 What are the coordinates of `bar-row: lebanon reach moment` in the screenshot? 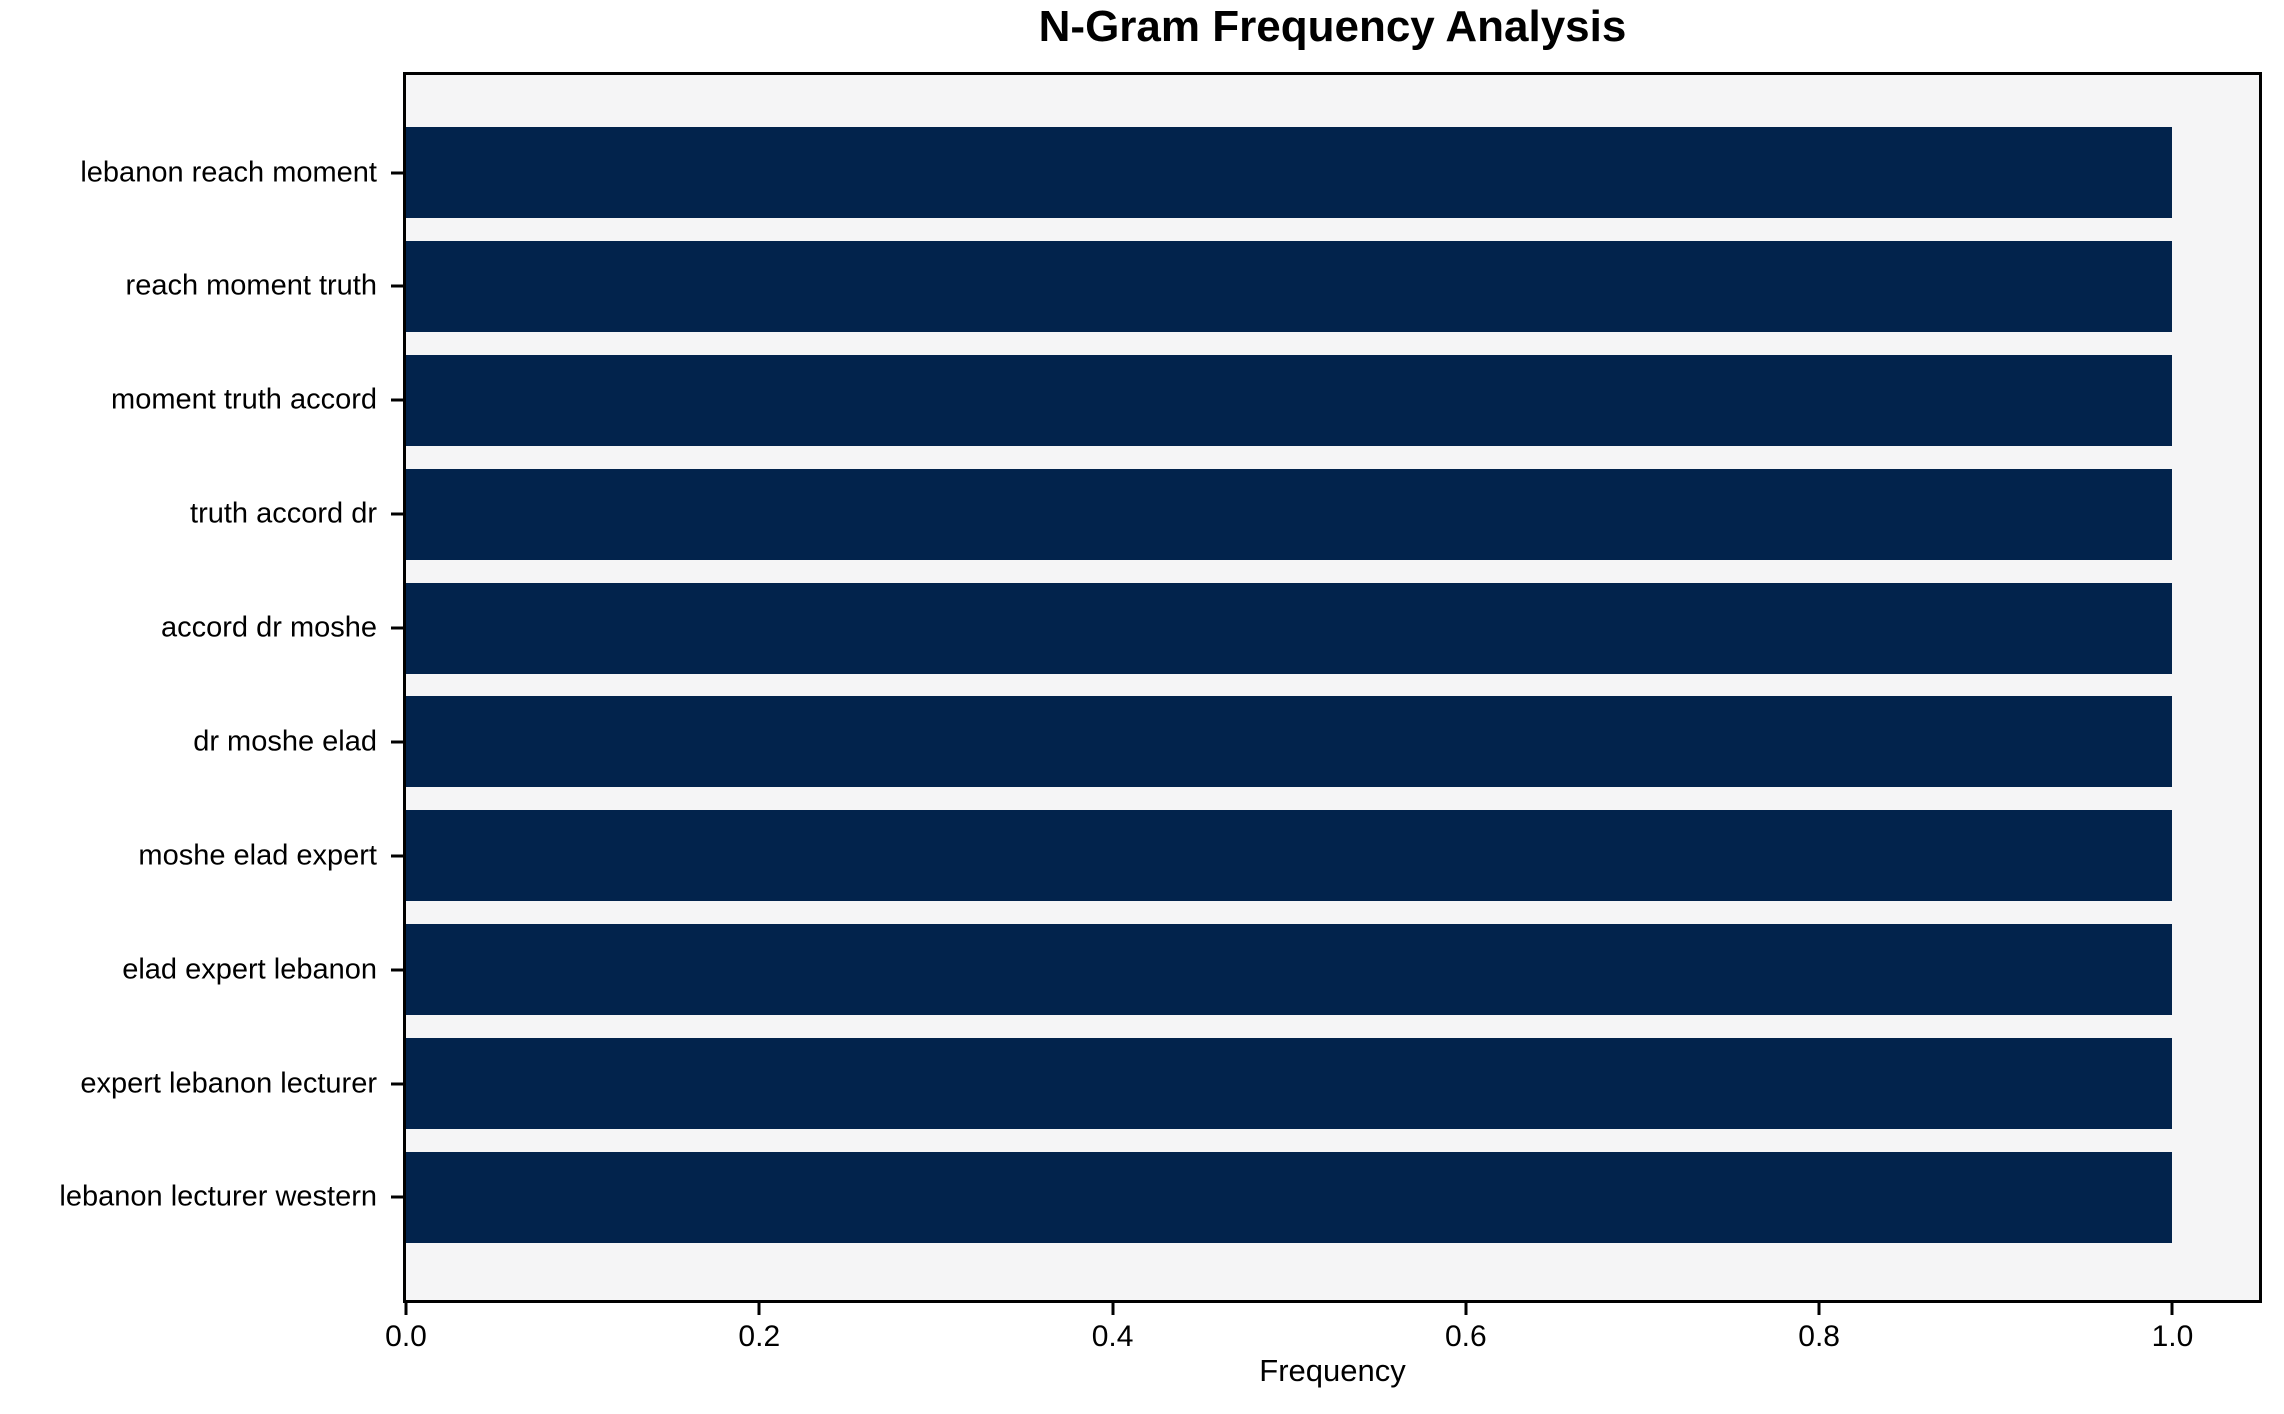 It's located at (1169, 172).